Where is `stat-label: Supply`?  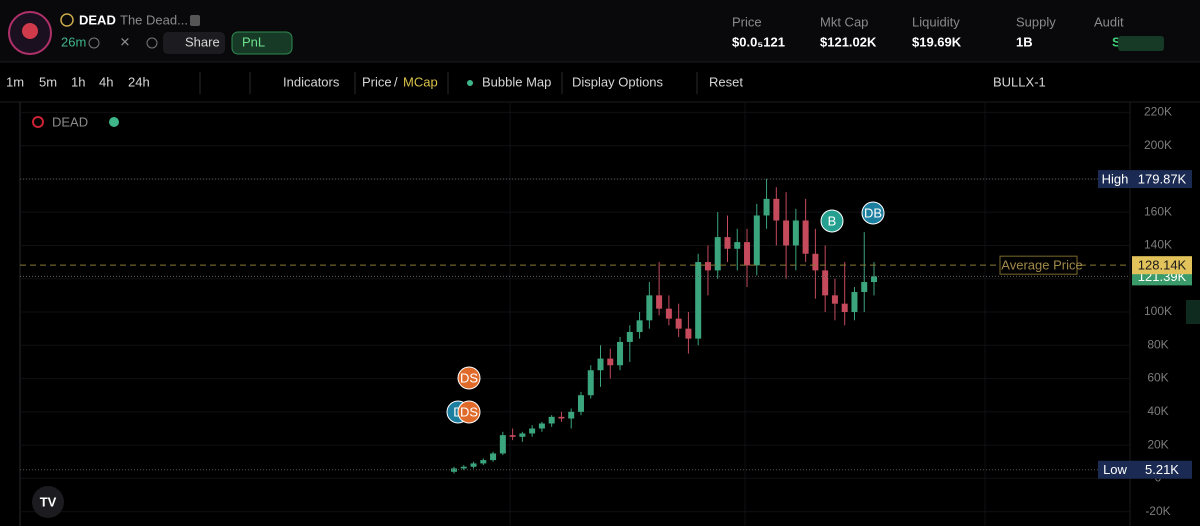 stat-label: Supply is located at coordinates (1036, 21).